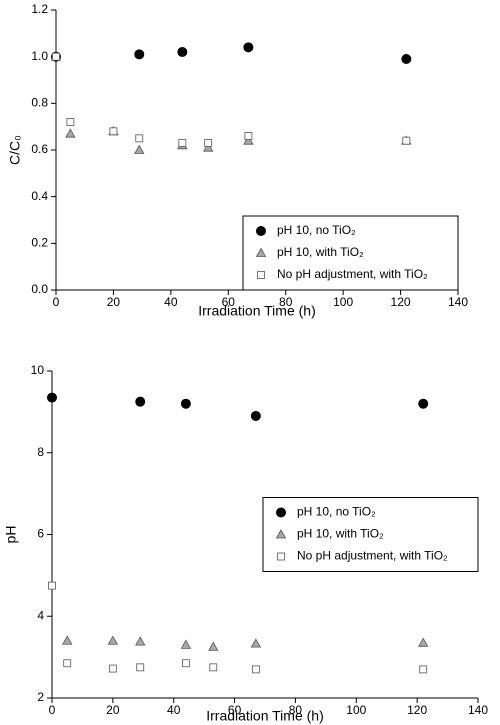 This screenshot has width=500, height=725. I want to click on y-tick-label: 0.2, so click(39, 243).